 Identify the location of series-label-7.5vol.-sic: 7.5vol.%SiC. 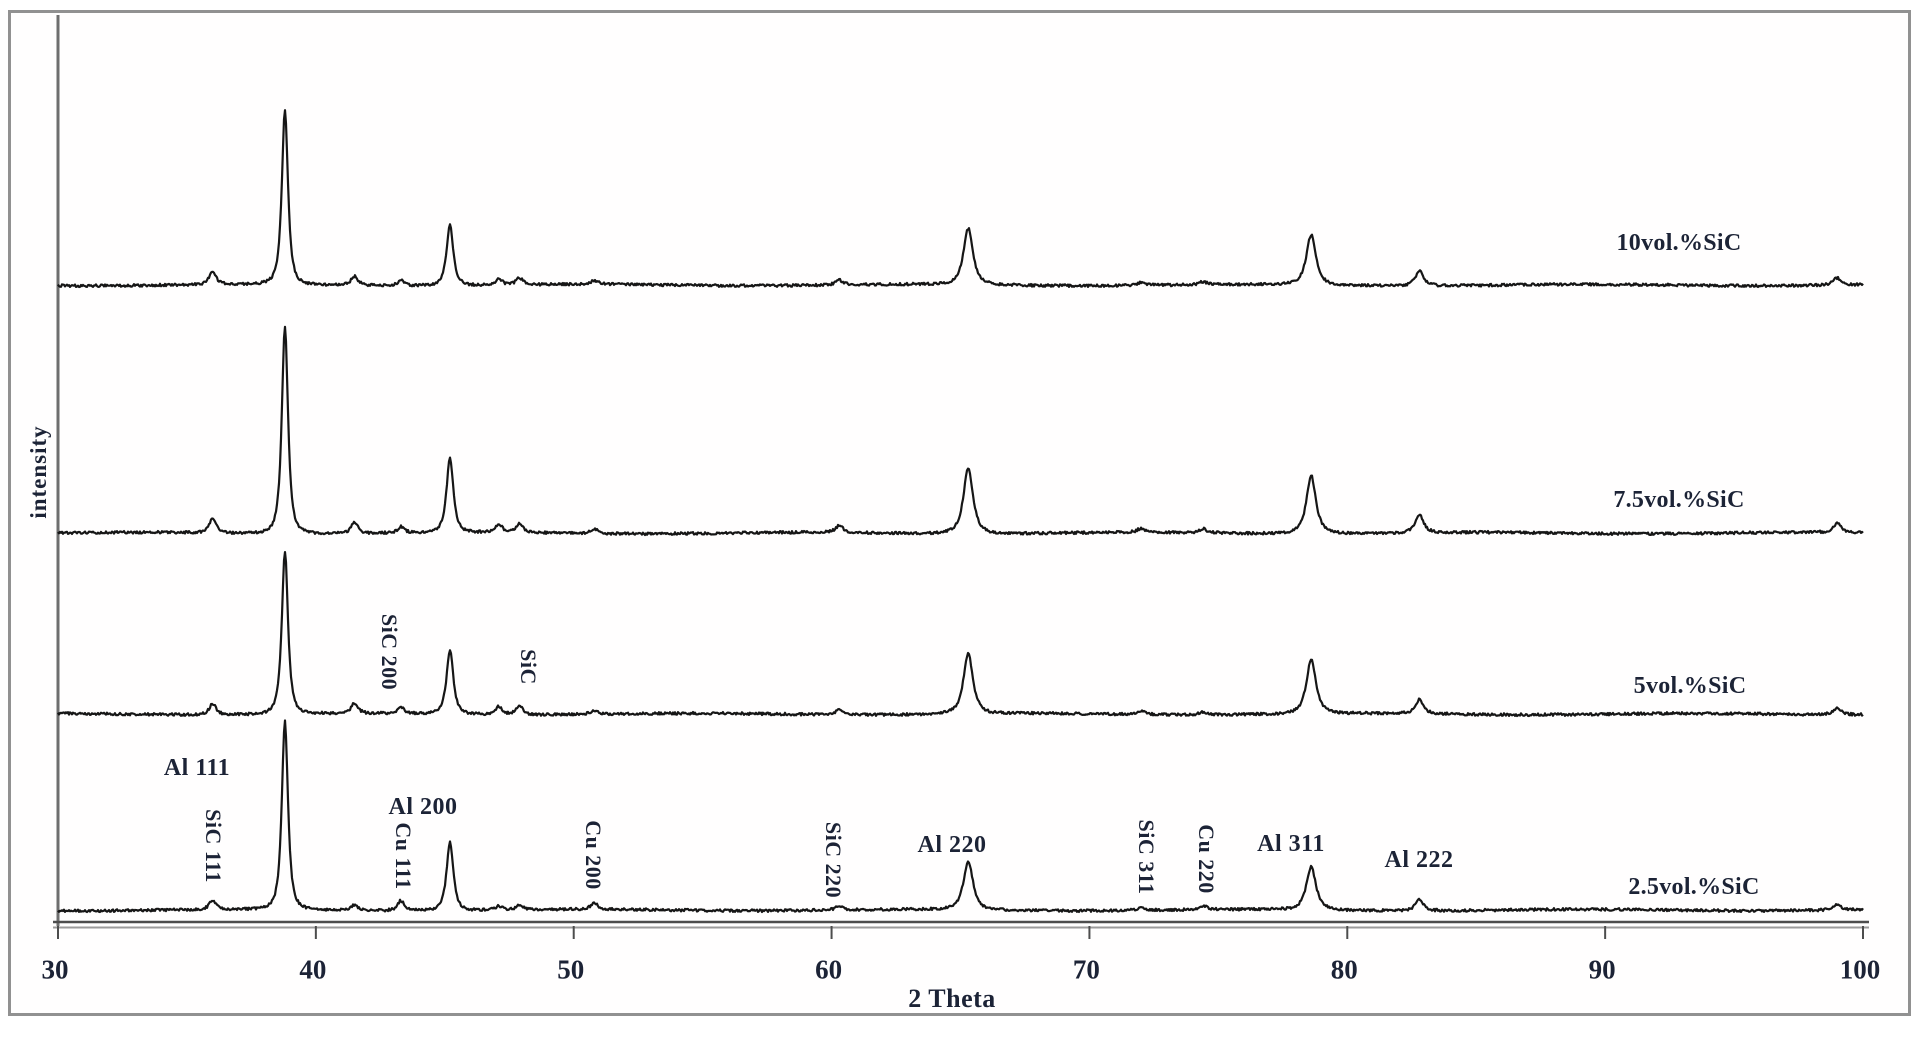
(1679, 500).